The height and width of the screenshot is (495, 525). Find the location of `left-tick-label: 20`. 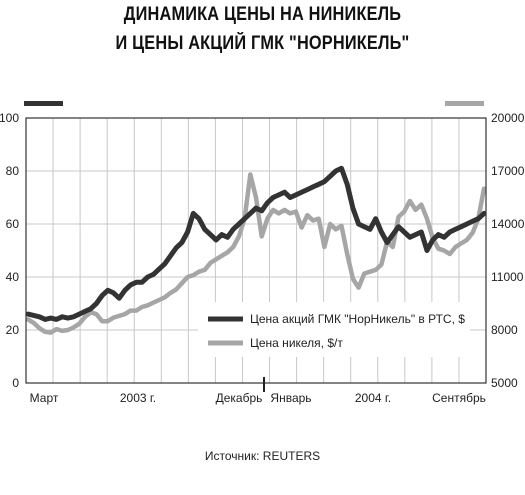

left-tick-label: 20 is located at coordinates (13, 330).